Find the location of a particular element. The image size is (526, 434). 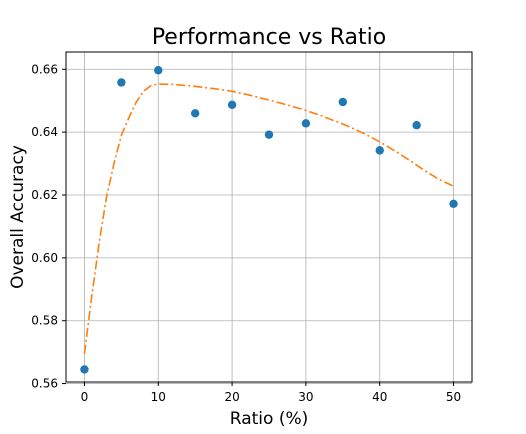

x-tick-label: 0 is located at coordinates (85, 397).